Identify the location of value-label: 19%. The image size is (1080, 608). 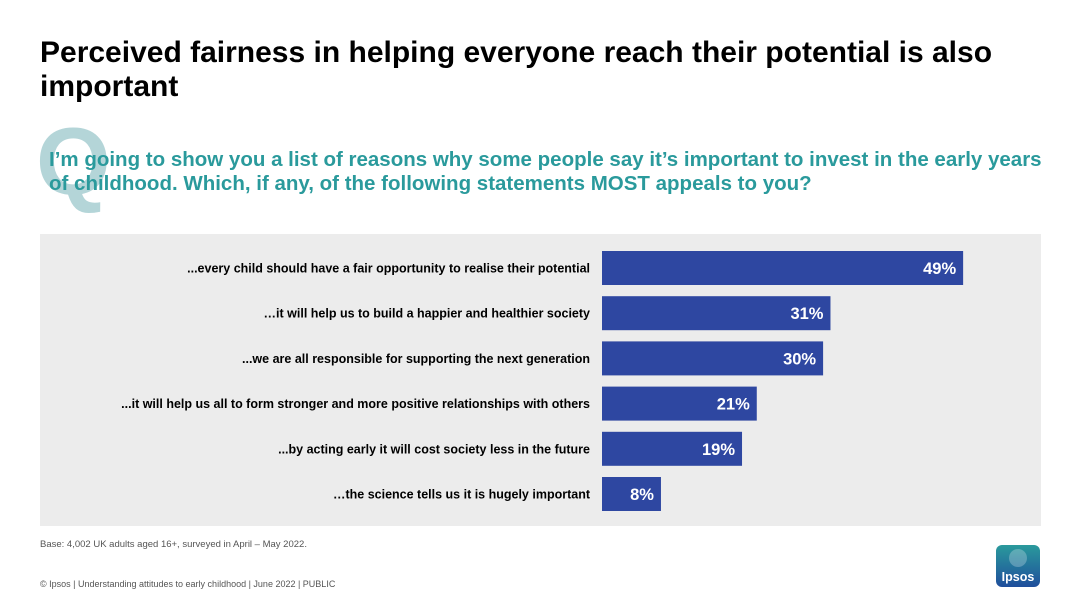
(718, 450).